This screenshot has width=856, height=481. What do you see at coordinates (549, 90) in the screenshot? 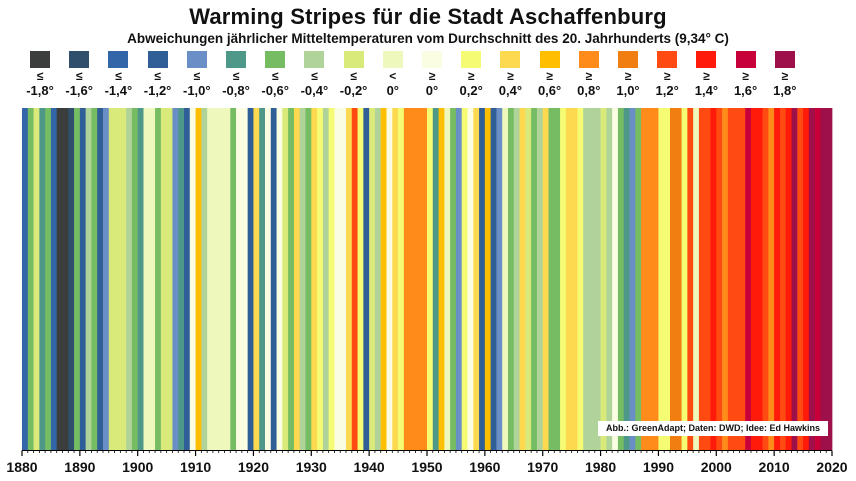
I see `legend-value: 0,6°` at bounding box center [549, 90].